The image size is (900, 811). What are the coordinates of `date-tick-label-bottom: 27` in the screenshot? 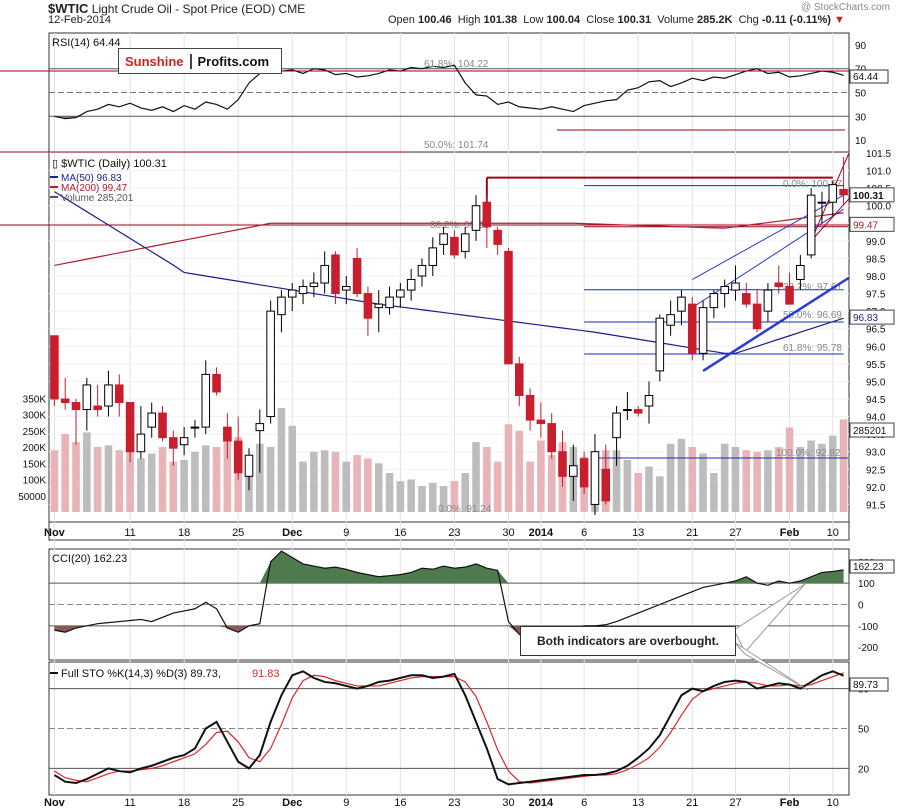 It's located at (735, 803).